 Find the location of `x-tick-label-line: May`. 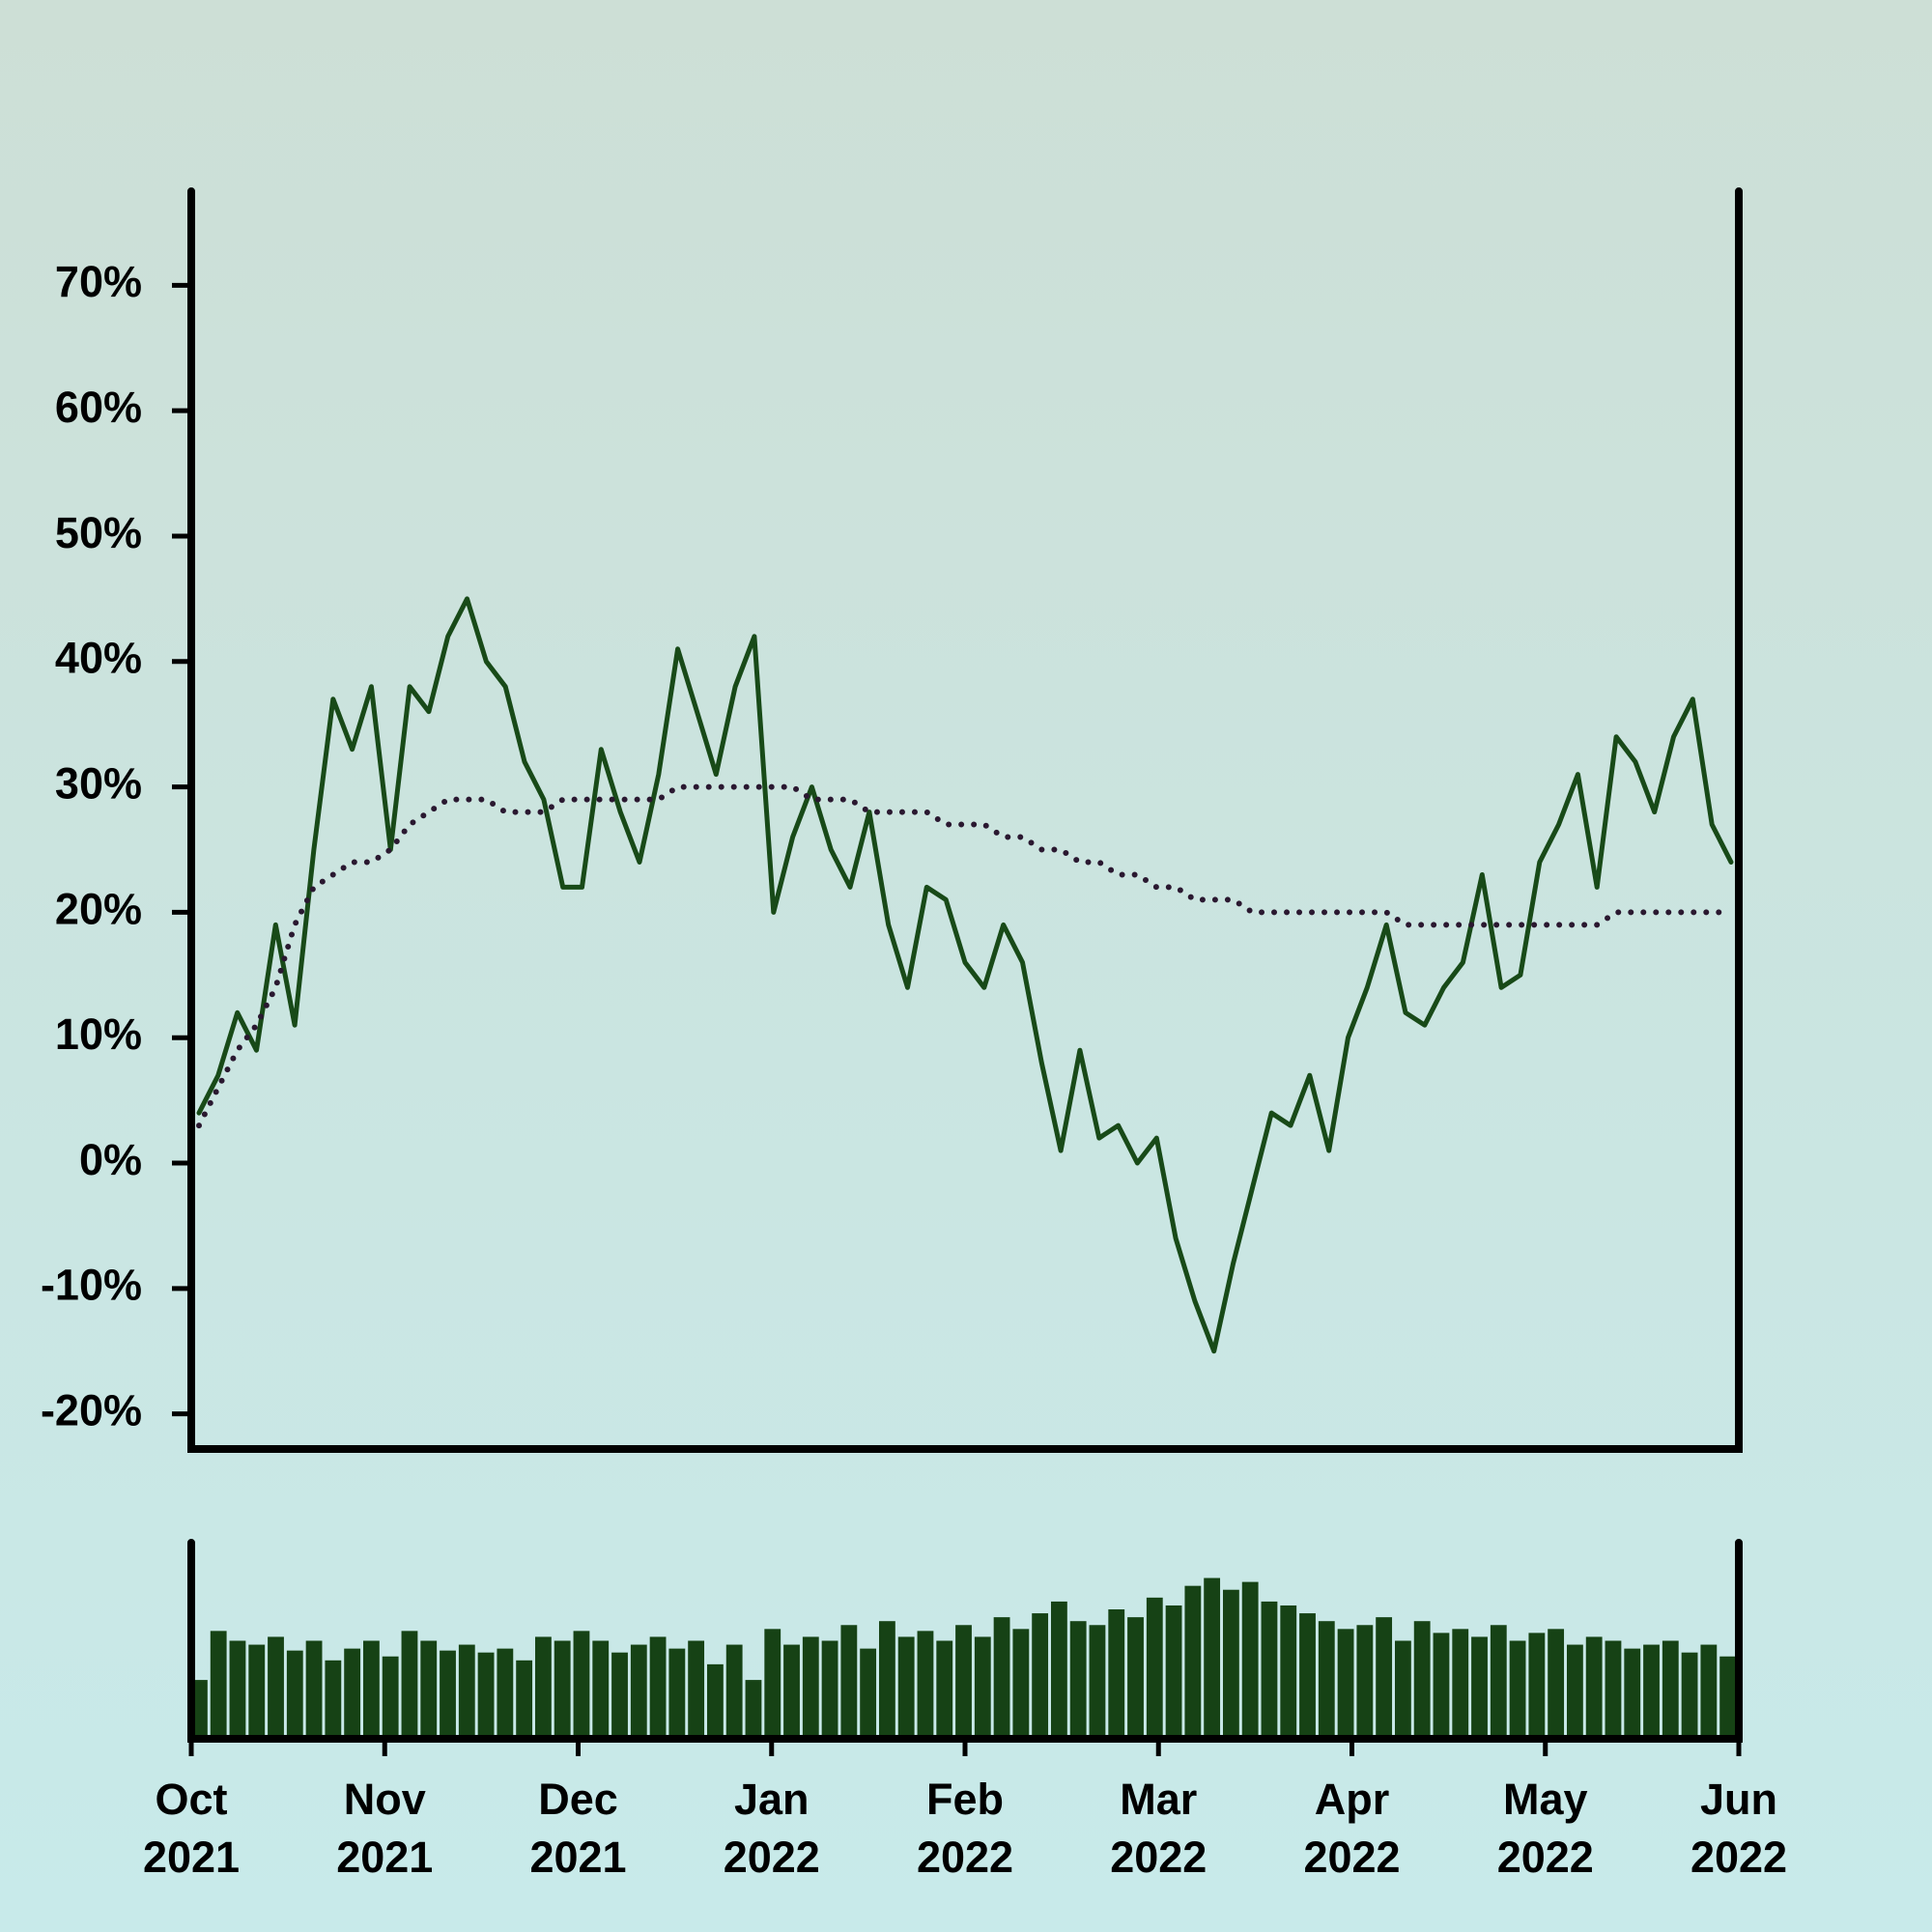

x-tick-label-line: May is located at coordinates (1545, 1799).